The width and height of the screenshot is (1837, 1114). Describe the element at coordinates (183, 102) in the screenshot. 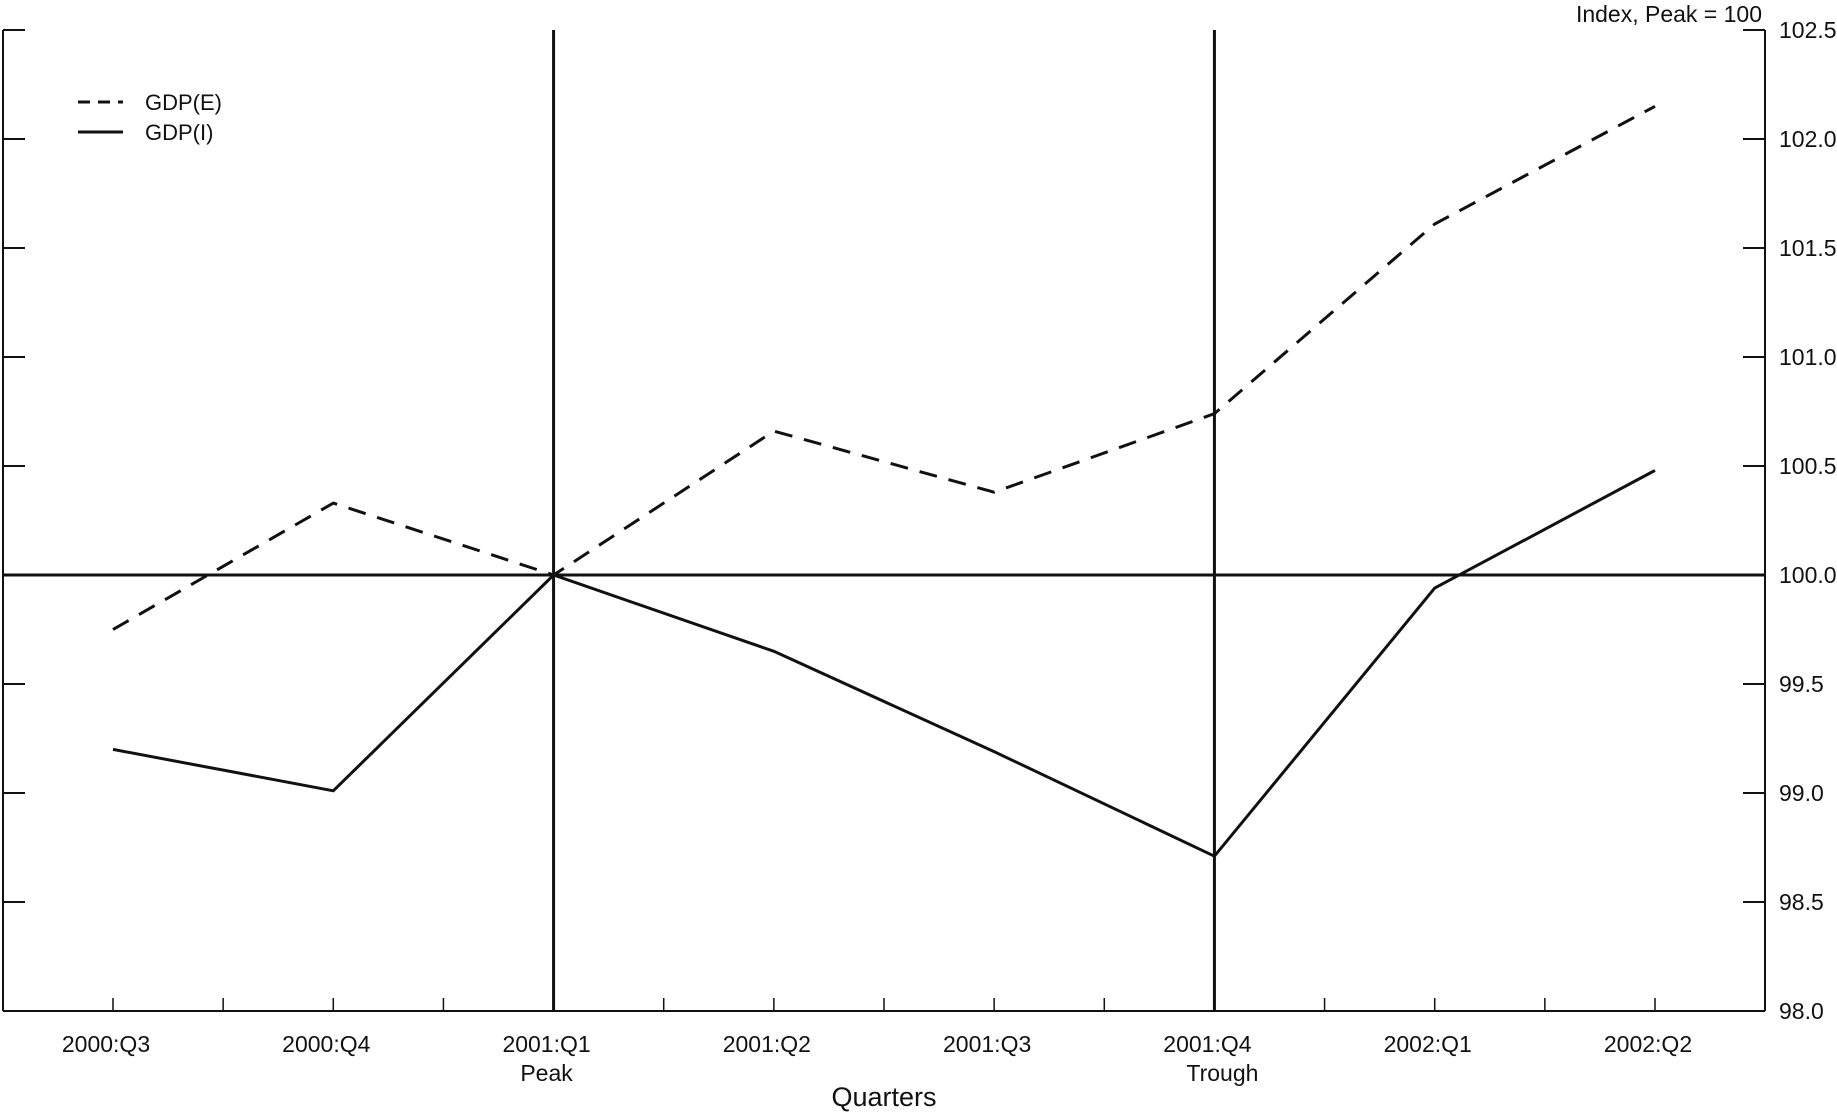

I see `legend-label-gdp-e: GDP(E)` at that location.